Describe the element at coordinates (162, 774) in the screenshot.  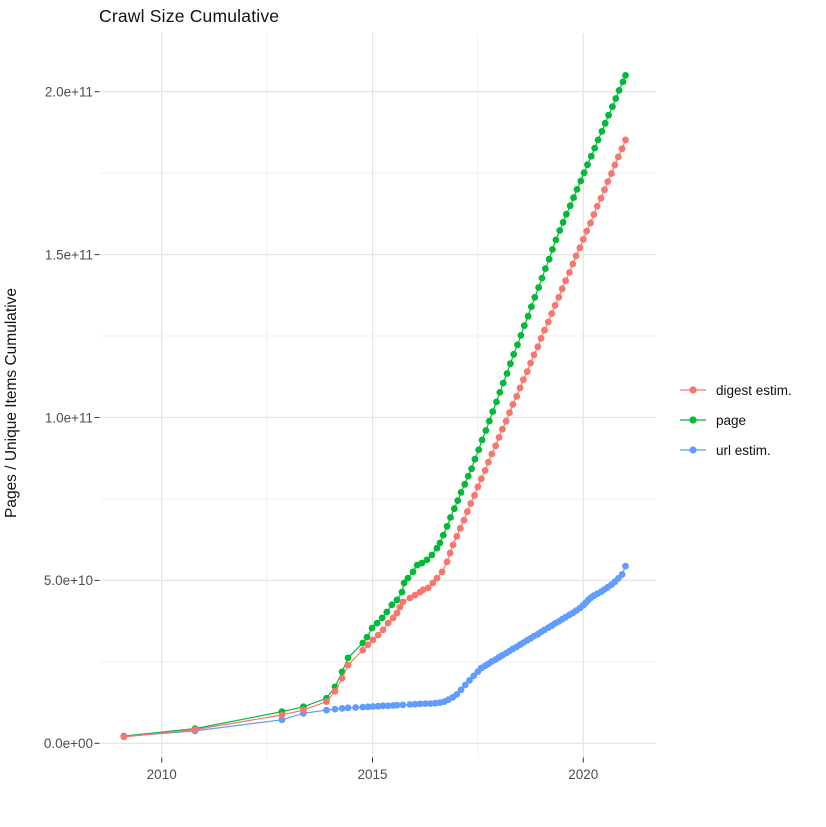
I see `x-tick-label: 2010` at that location.